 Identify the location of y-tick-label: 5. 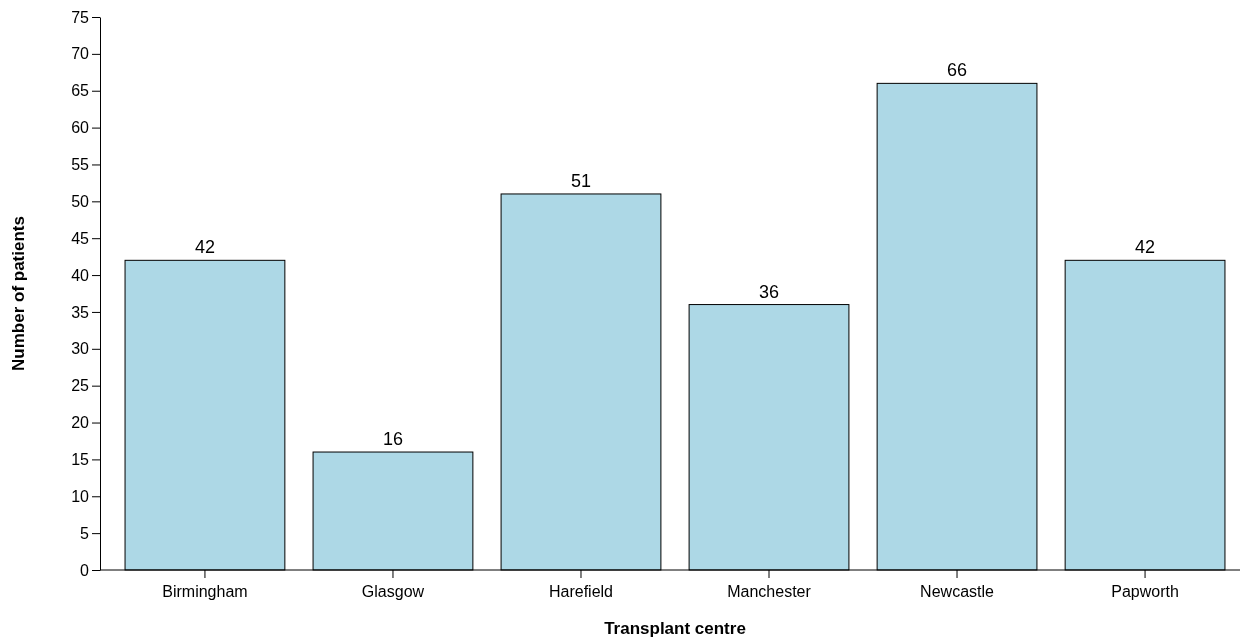
(85, 533).